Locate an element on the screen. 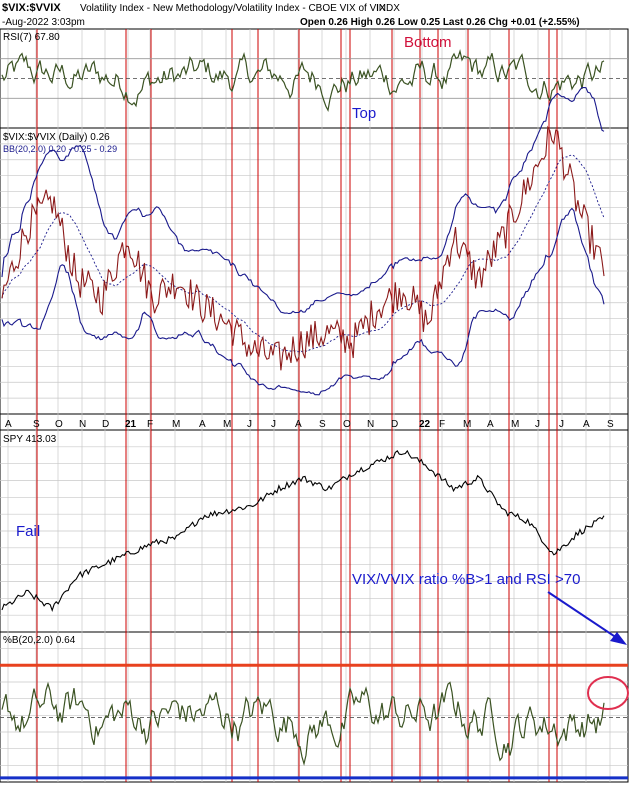 Image resolution: width=640 pixels, height=801 pixels. percent-b-series-line is located at coordinates (303, 724).